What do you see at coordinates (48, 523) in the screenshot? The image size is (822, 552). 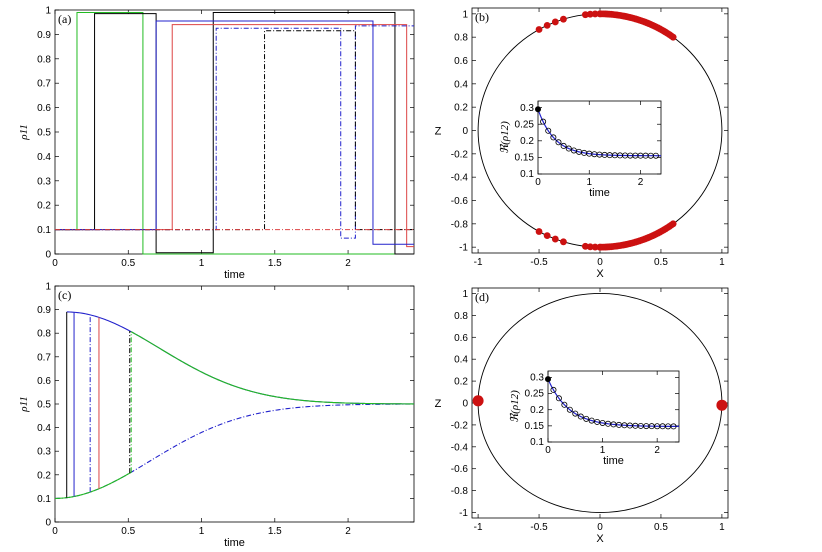 I see `panel-c-ytick-label: 0` at bounding box center [48, 523].